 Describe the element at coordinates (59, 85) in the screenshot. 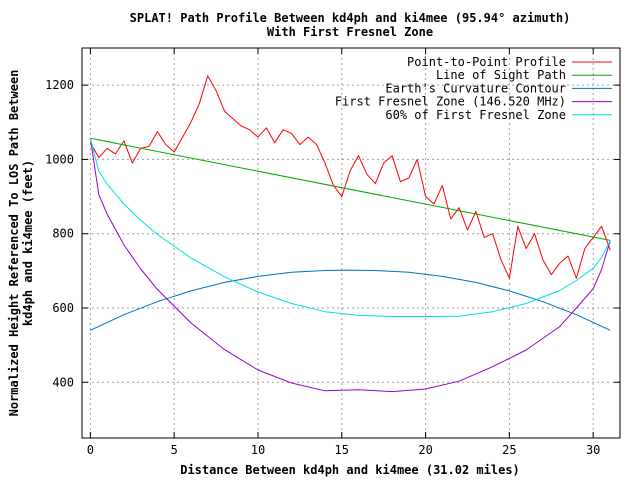

I see `y-tick-label: 1200` at that location.